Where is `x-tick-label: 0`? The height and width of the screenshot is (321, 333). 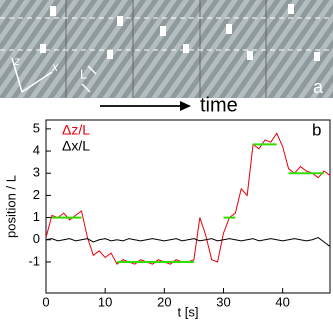 x-tick-label: 0 is located at coordinates (45, 301).